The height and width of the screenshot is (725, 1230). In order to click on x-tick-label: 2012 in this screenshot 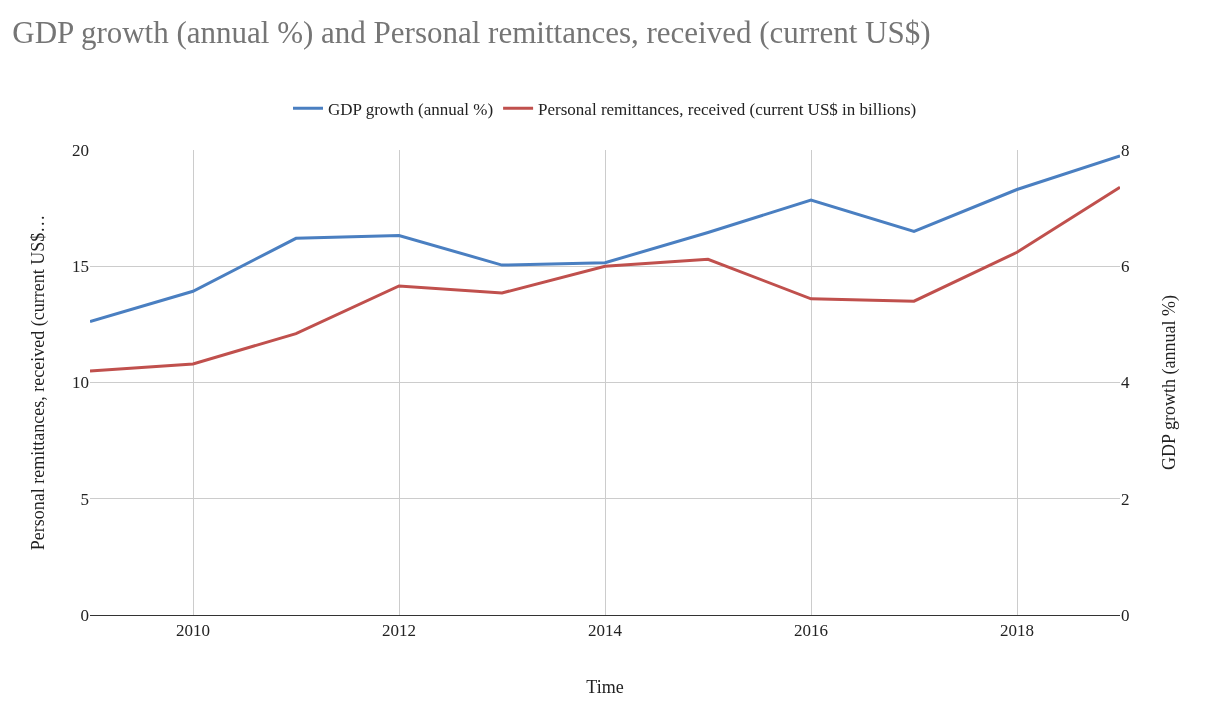, I will do `click(399, 631)`.